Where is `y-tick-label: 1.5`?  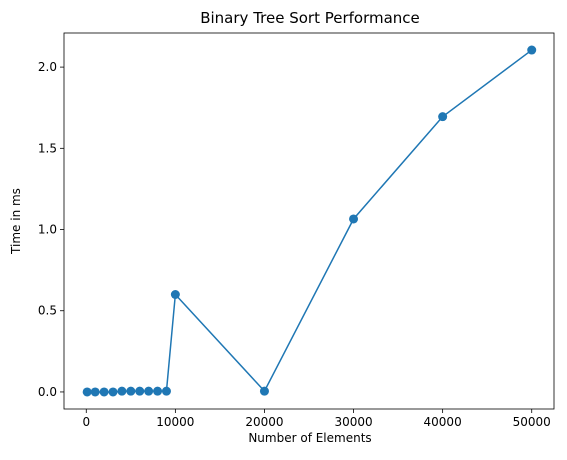
y-tick-label: 1.5 is located at coordinates (47, 148).